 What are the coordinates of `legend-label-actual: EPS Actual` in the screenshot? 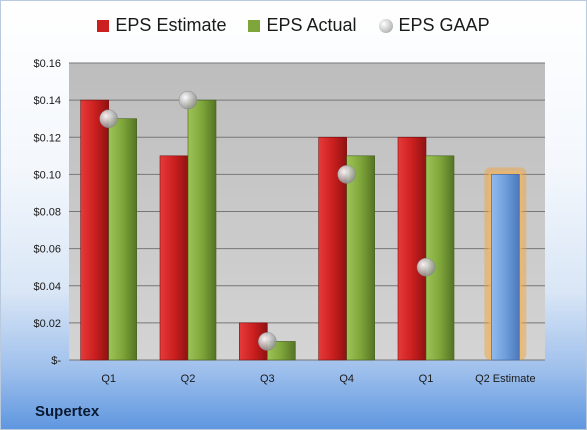 It's located at (311, 25).